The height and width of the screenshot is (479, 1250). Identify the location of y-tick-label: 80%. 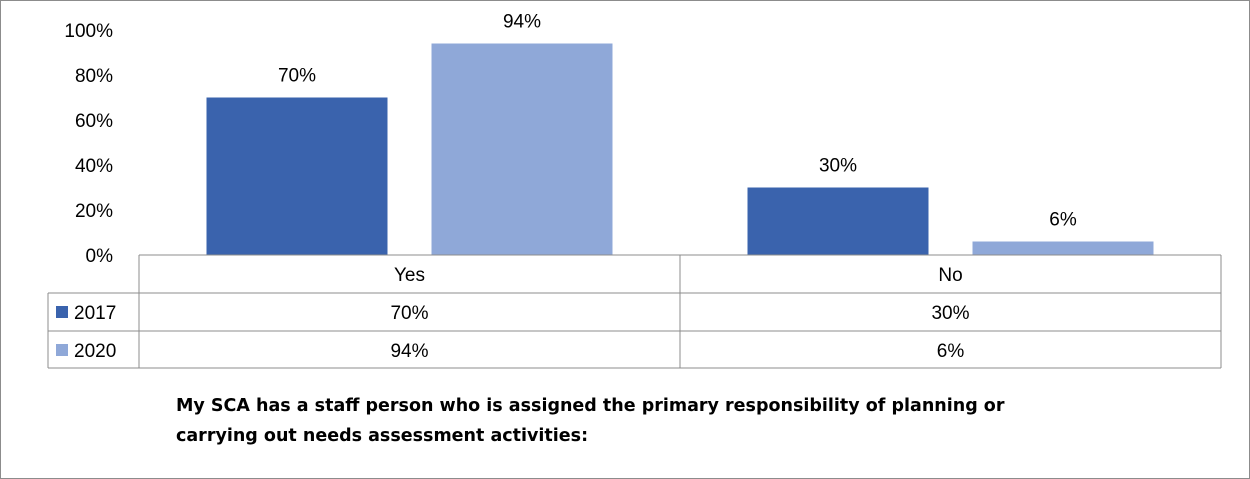
(94, 76).